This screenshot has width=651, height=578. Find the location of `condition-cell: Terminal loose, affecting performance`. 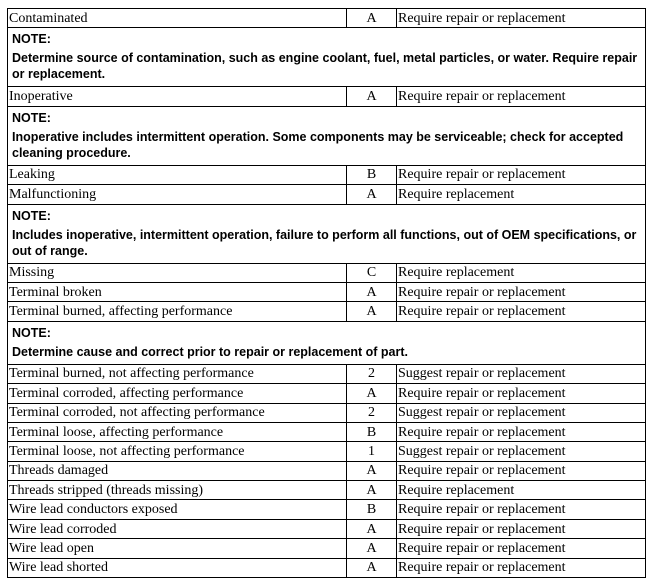

condition-cell: Terminal loose, affecting performance is located at coordinates (177, 432).